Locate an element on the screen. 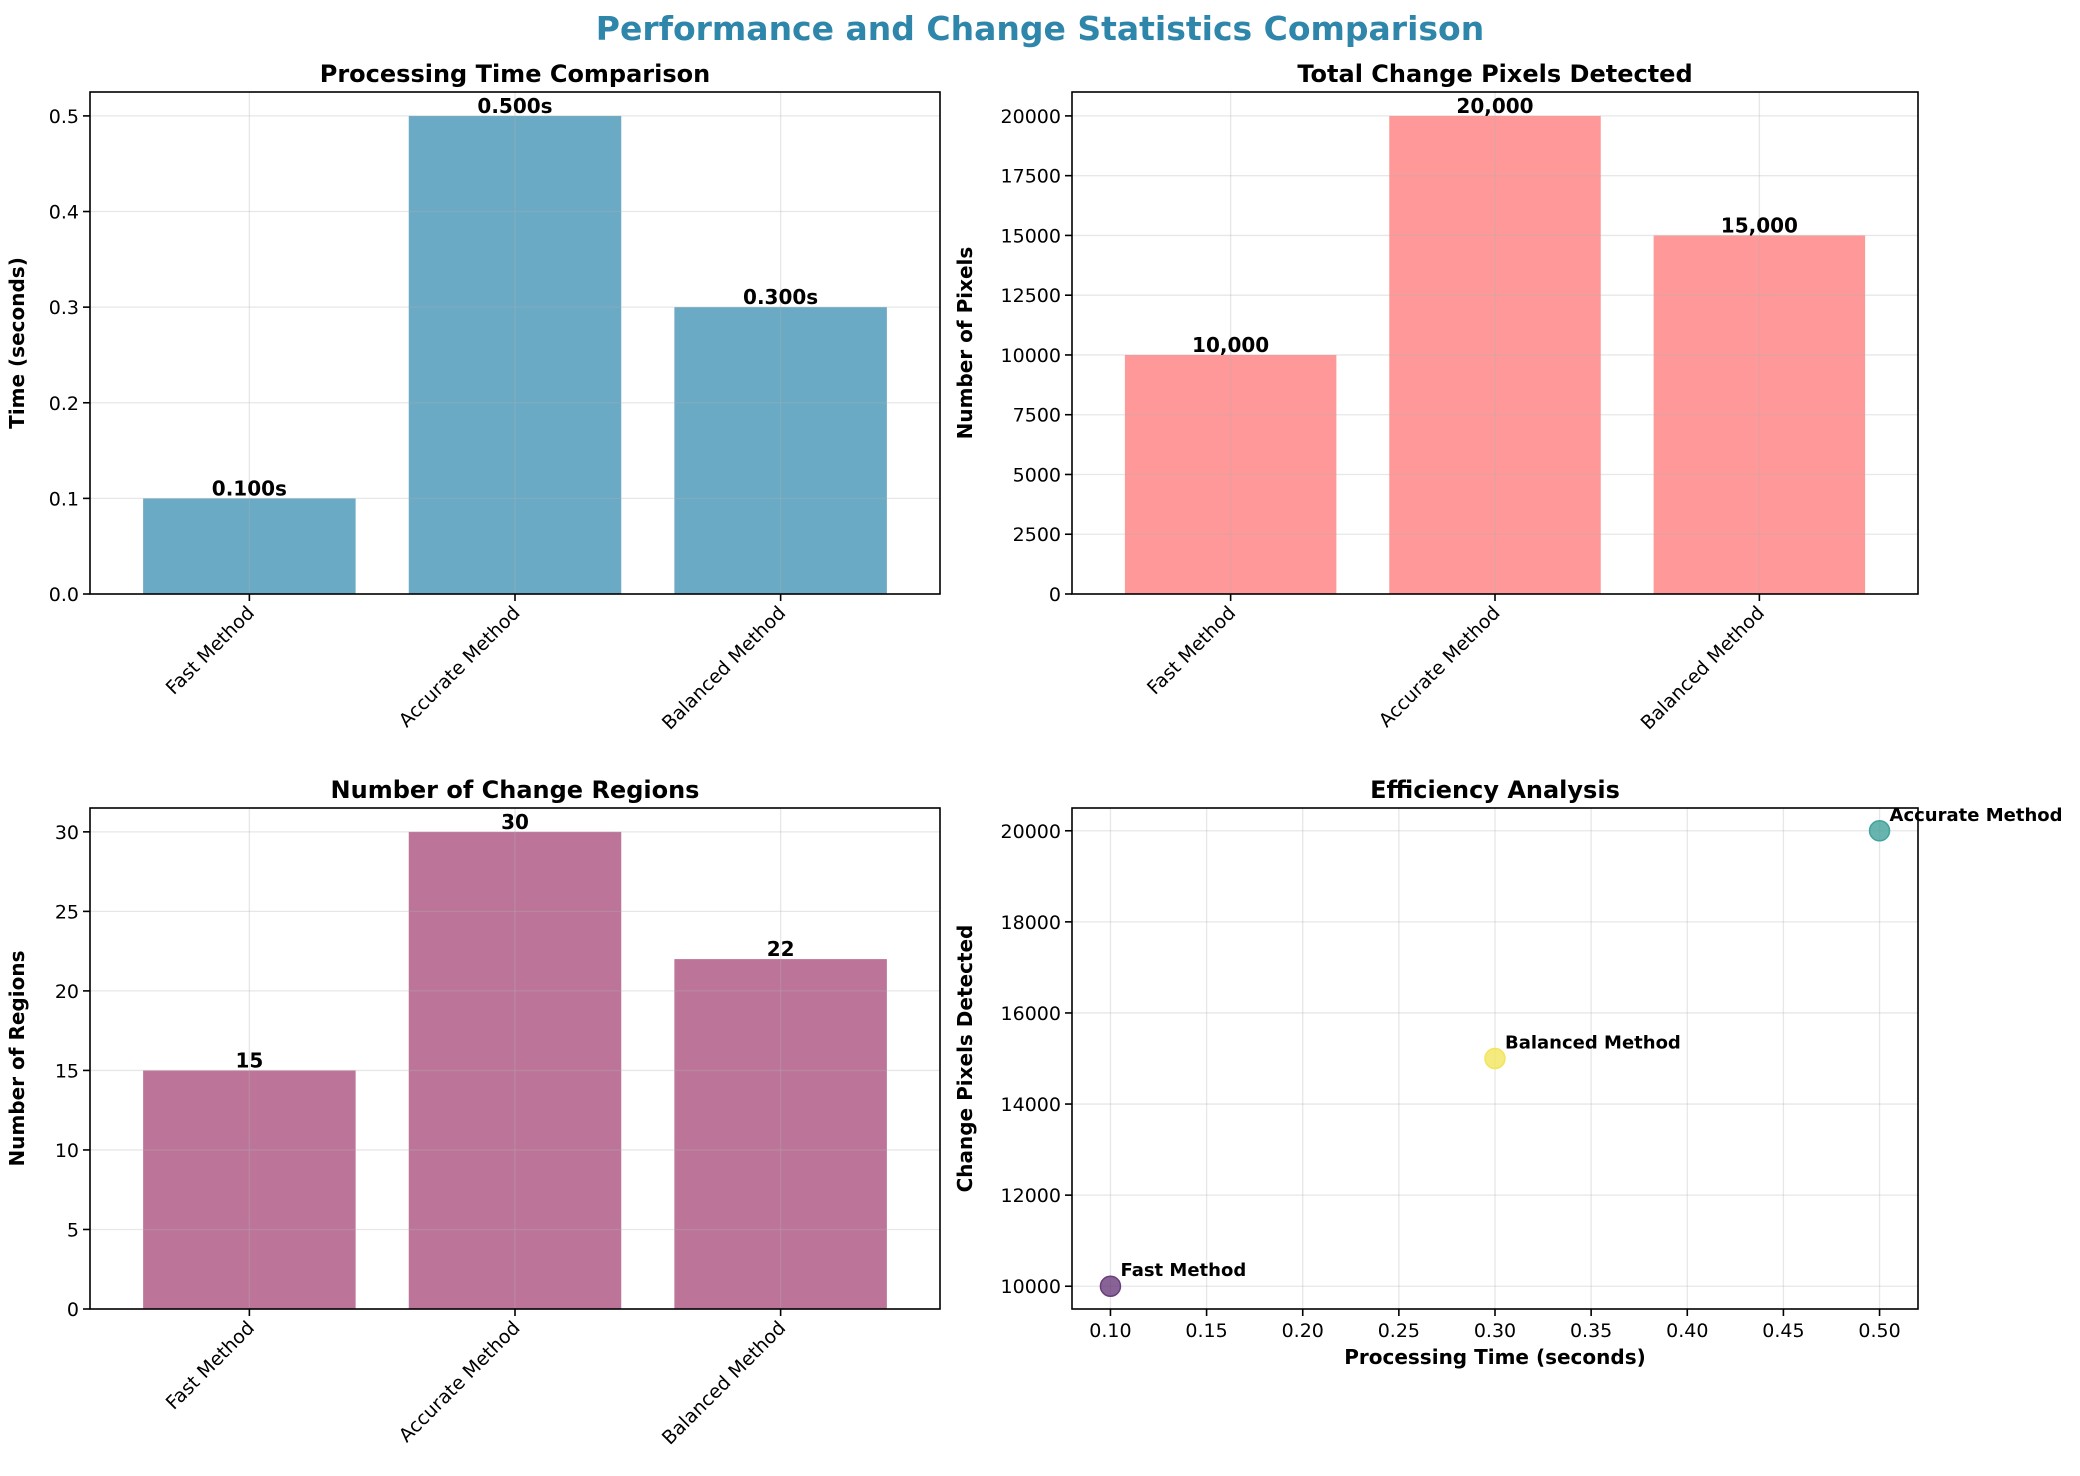 The height and width of the screenshot is (1476, 2080). x-tick-label: 0.15 is located at coordinates (1206, 1331).